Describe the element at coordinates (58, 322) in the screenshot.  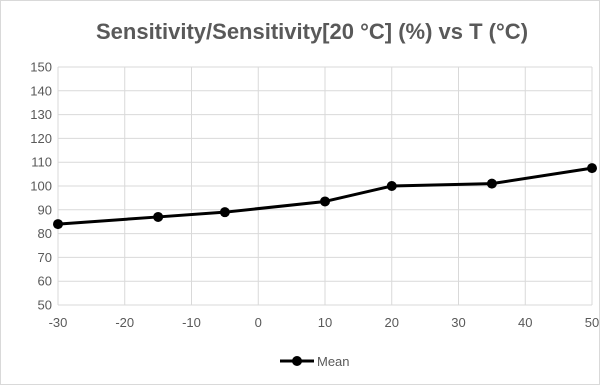
I see `x-tick-label: -30` at that location.